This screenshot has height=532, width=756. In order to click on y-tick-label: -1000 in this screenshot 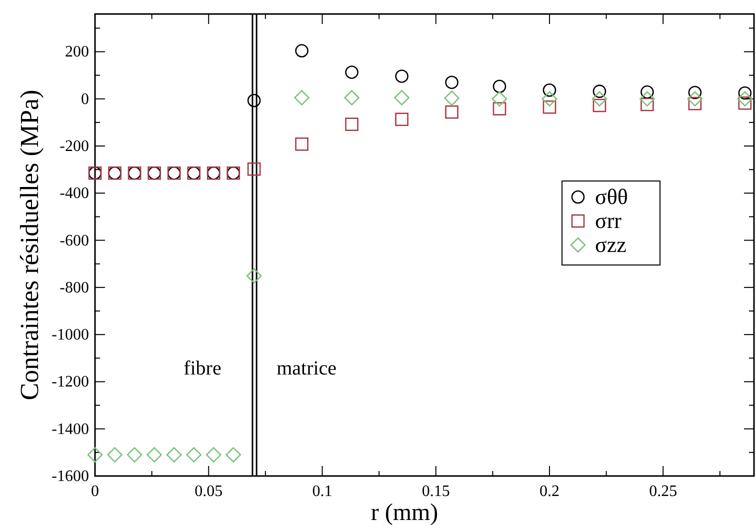, I will do `click(70, 335)`.